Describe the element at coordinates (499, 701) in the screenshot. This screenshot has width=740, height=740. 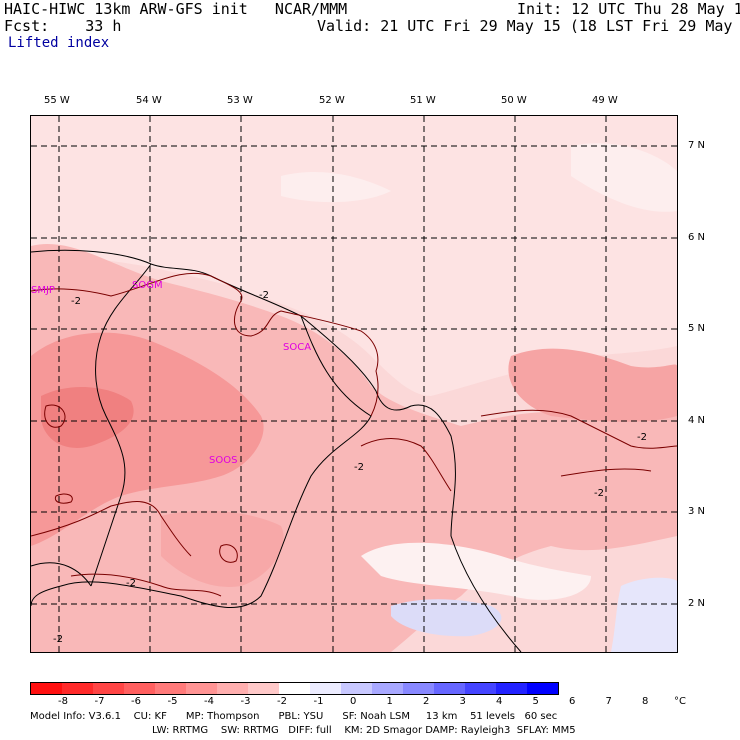
I see `colorbar-tick-label: 4` at that location.